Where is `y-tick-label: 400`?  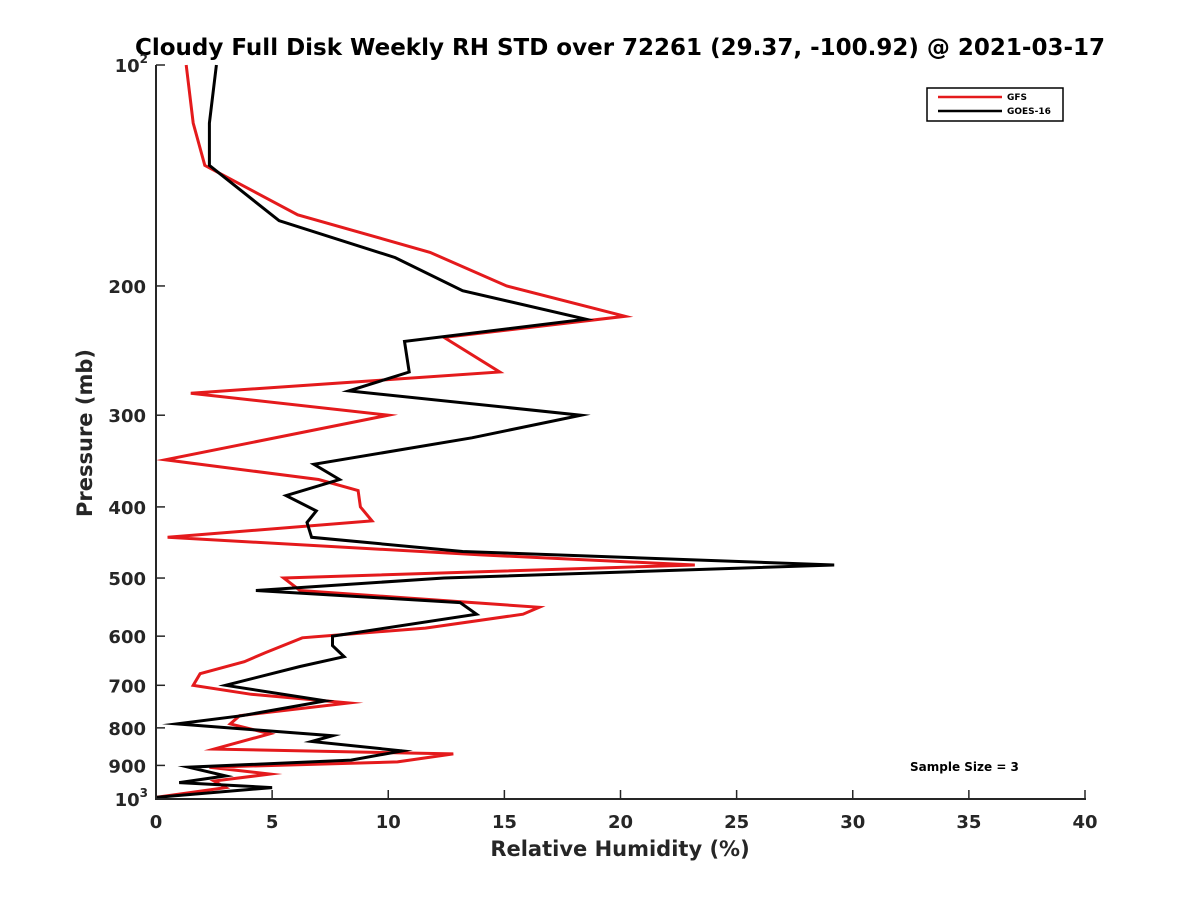
y-tick-label: 400 is located at coordinates (127, 508).